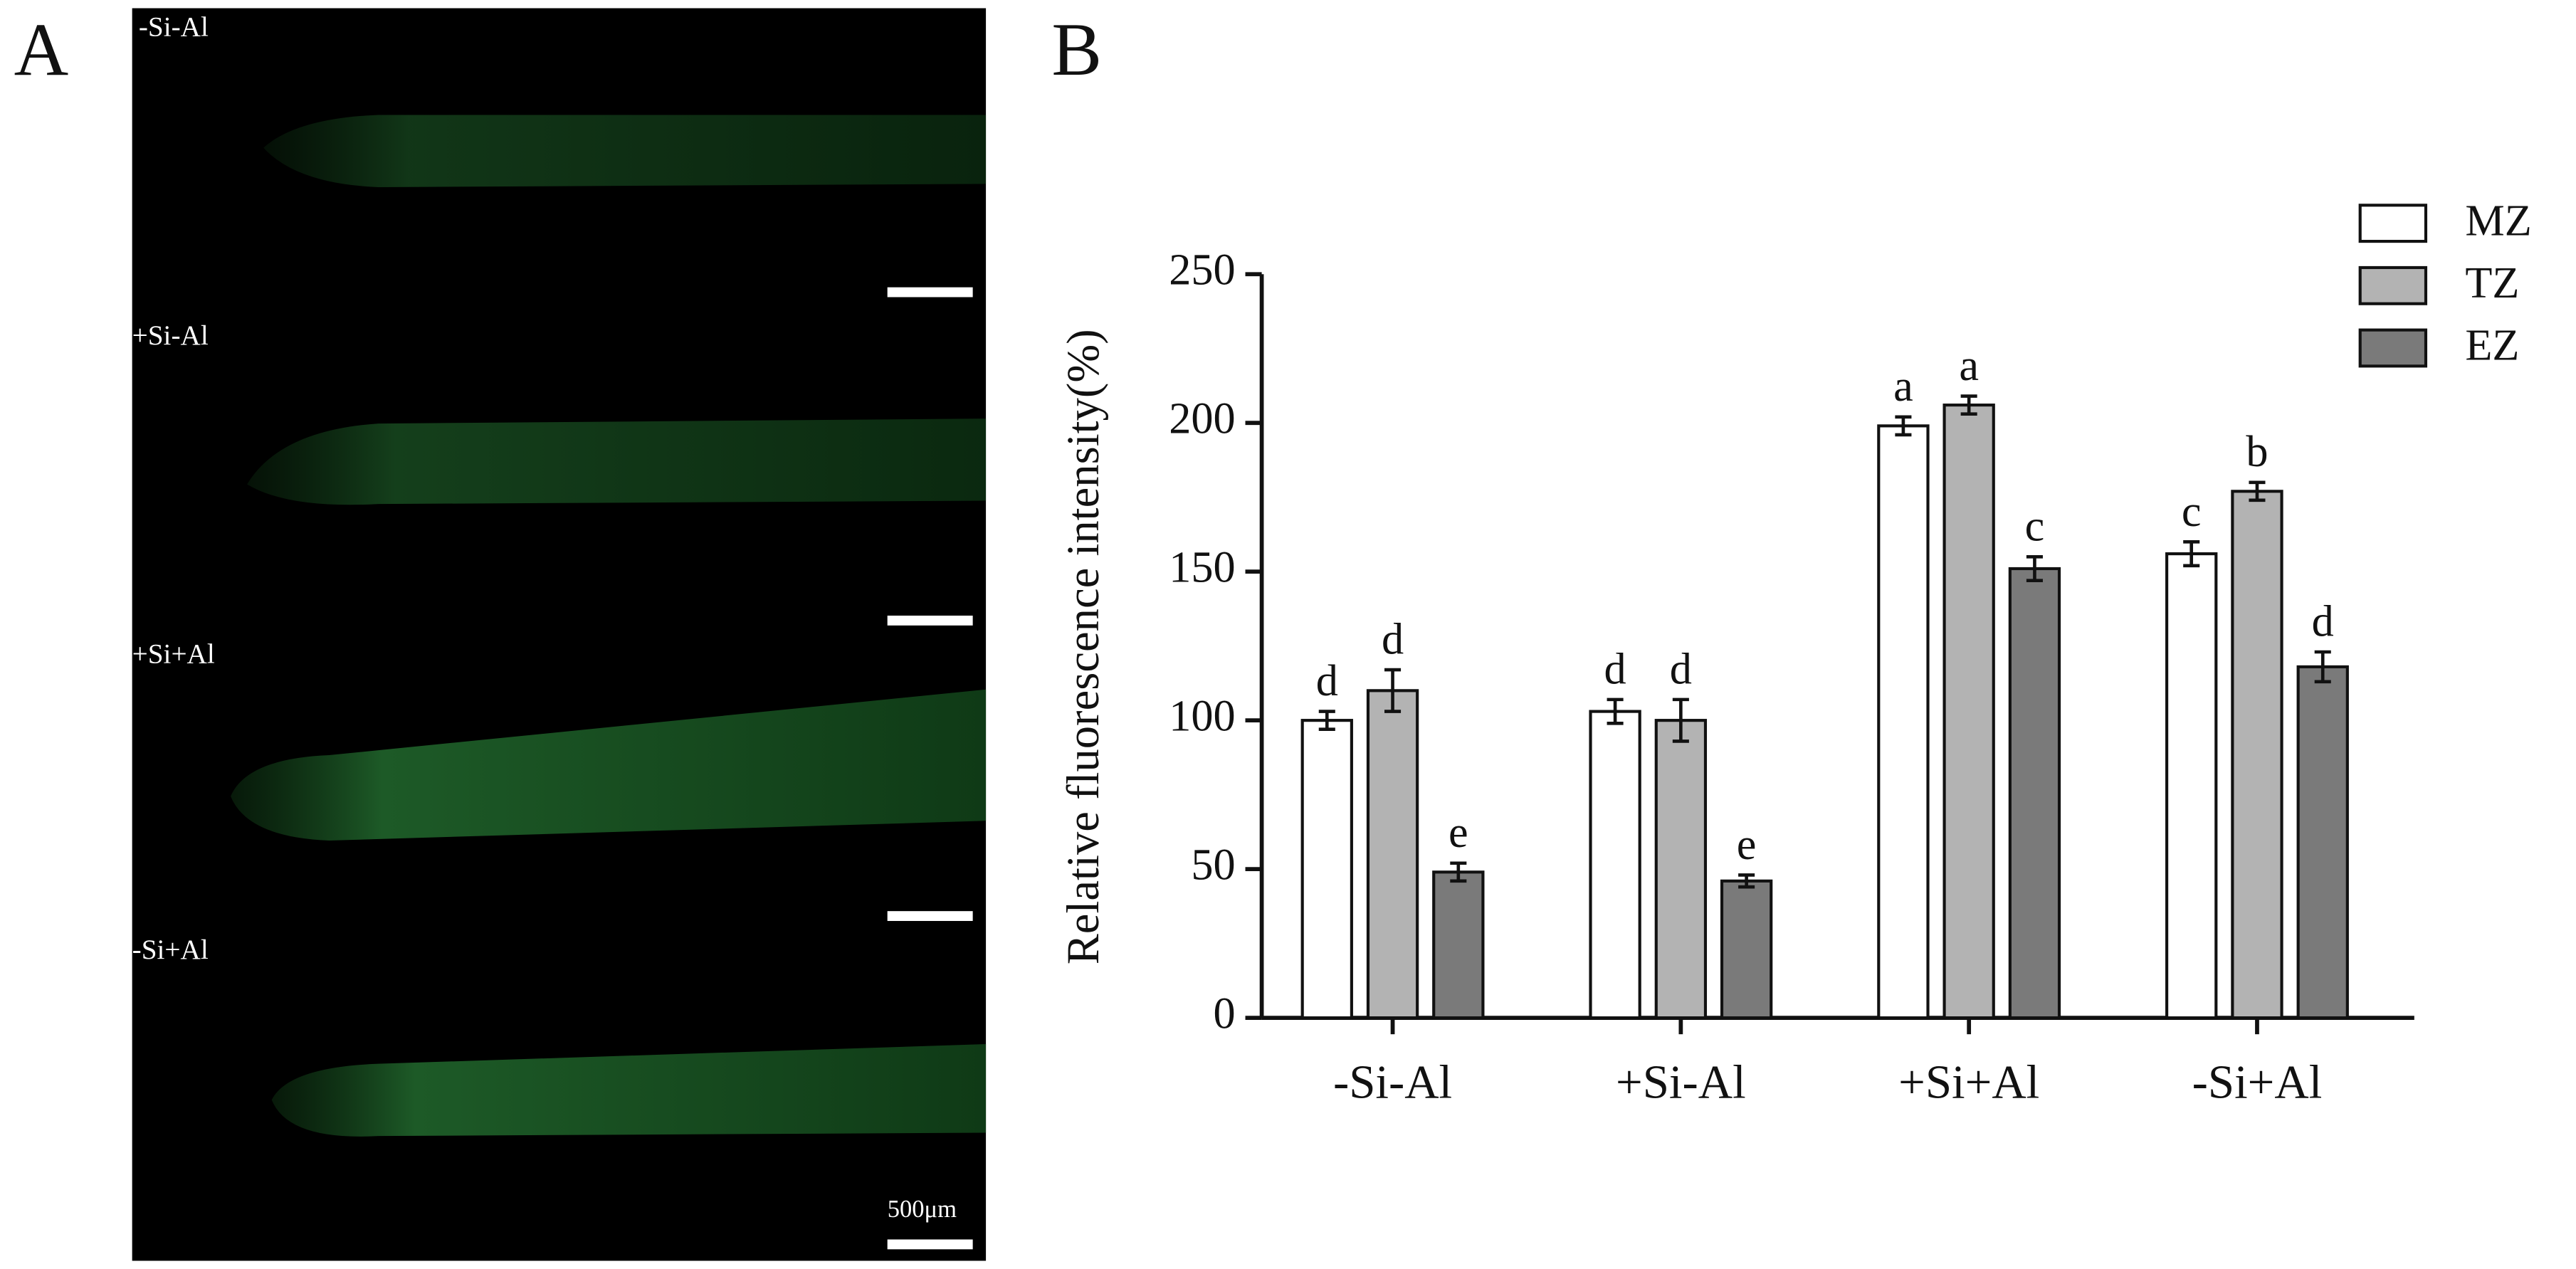  Describe the element at coordinates (1202, 418) in the screenshot. I see `y-tick-label: 200` at that location.